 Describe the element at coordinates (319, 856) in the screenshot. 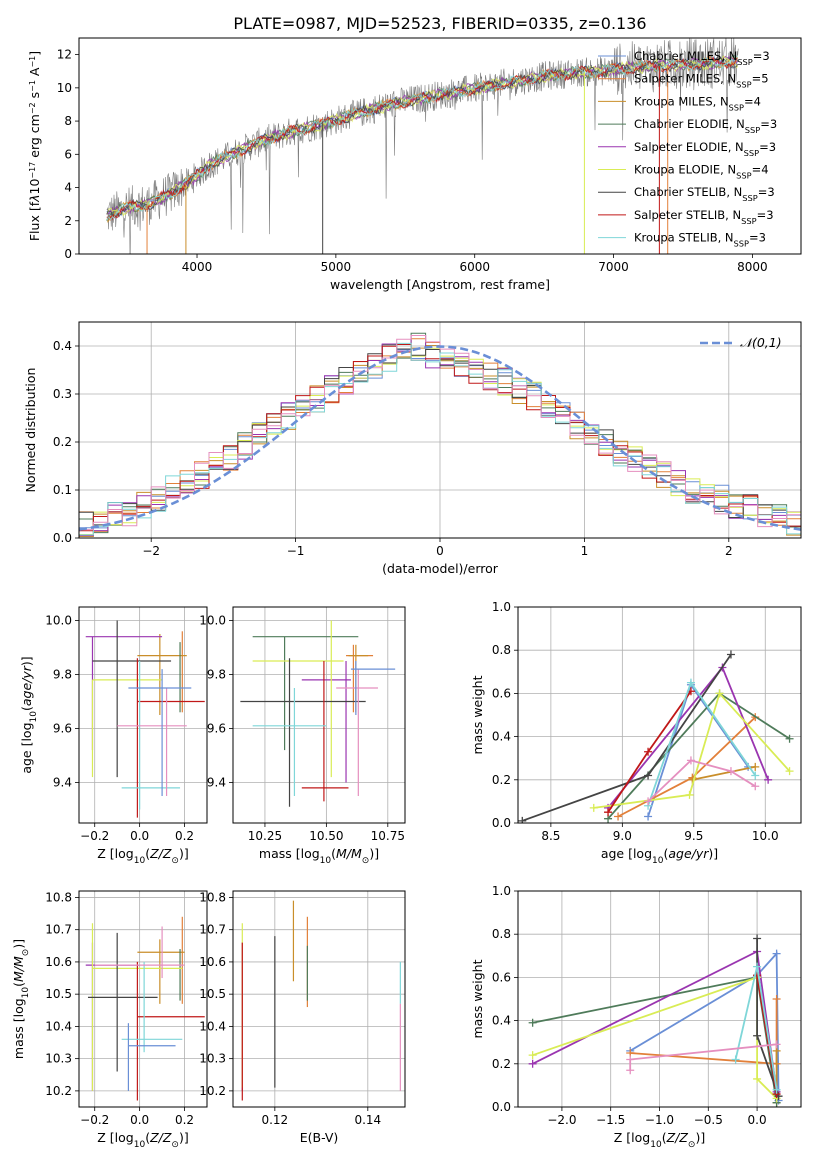

I see `x-axis-label: mass [log10(M/M⊙)]` at that location.